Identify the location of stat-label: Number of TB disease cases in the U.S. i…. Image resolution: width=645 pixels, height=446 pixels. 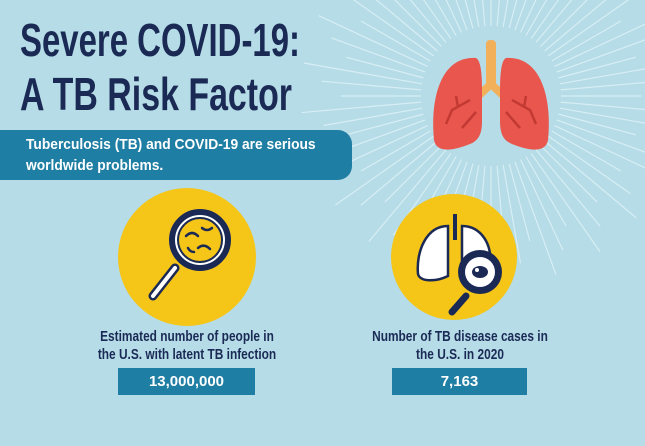
(460, 346).